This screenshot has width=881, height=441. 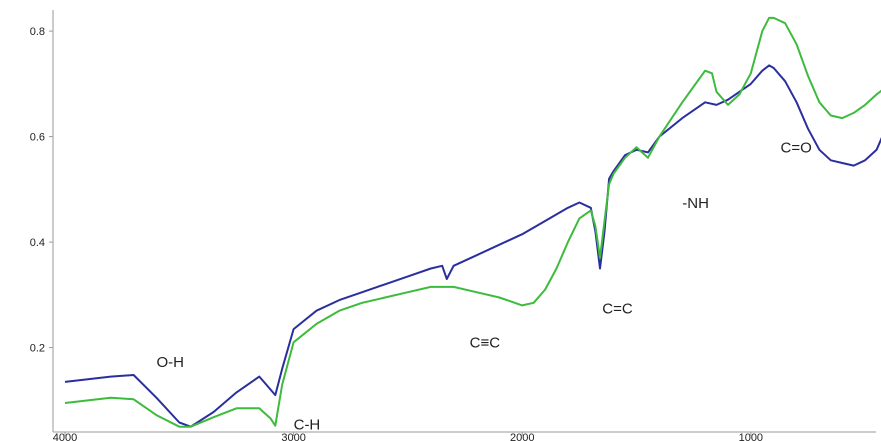 I want to click on y-tick-label: 0.2, so click(x=37, y=349).